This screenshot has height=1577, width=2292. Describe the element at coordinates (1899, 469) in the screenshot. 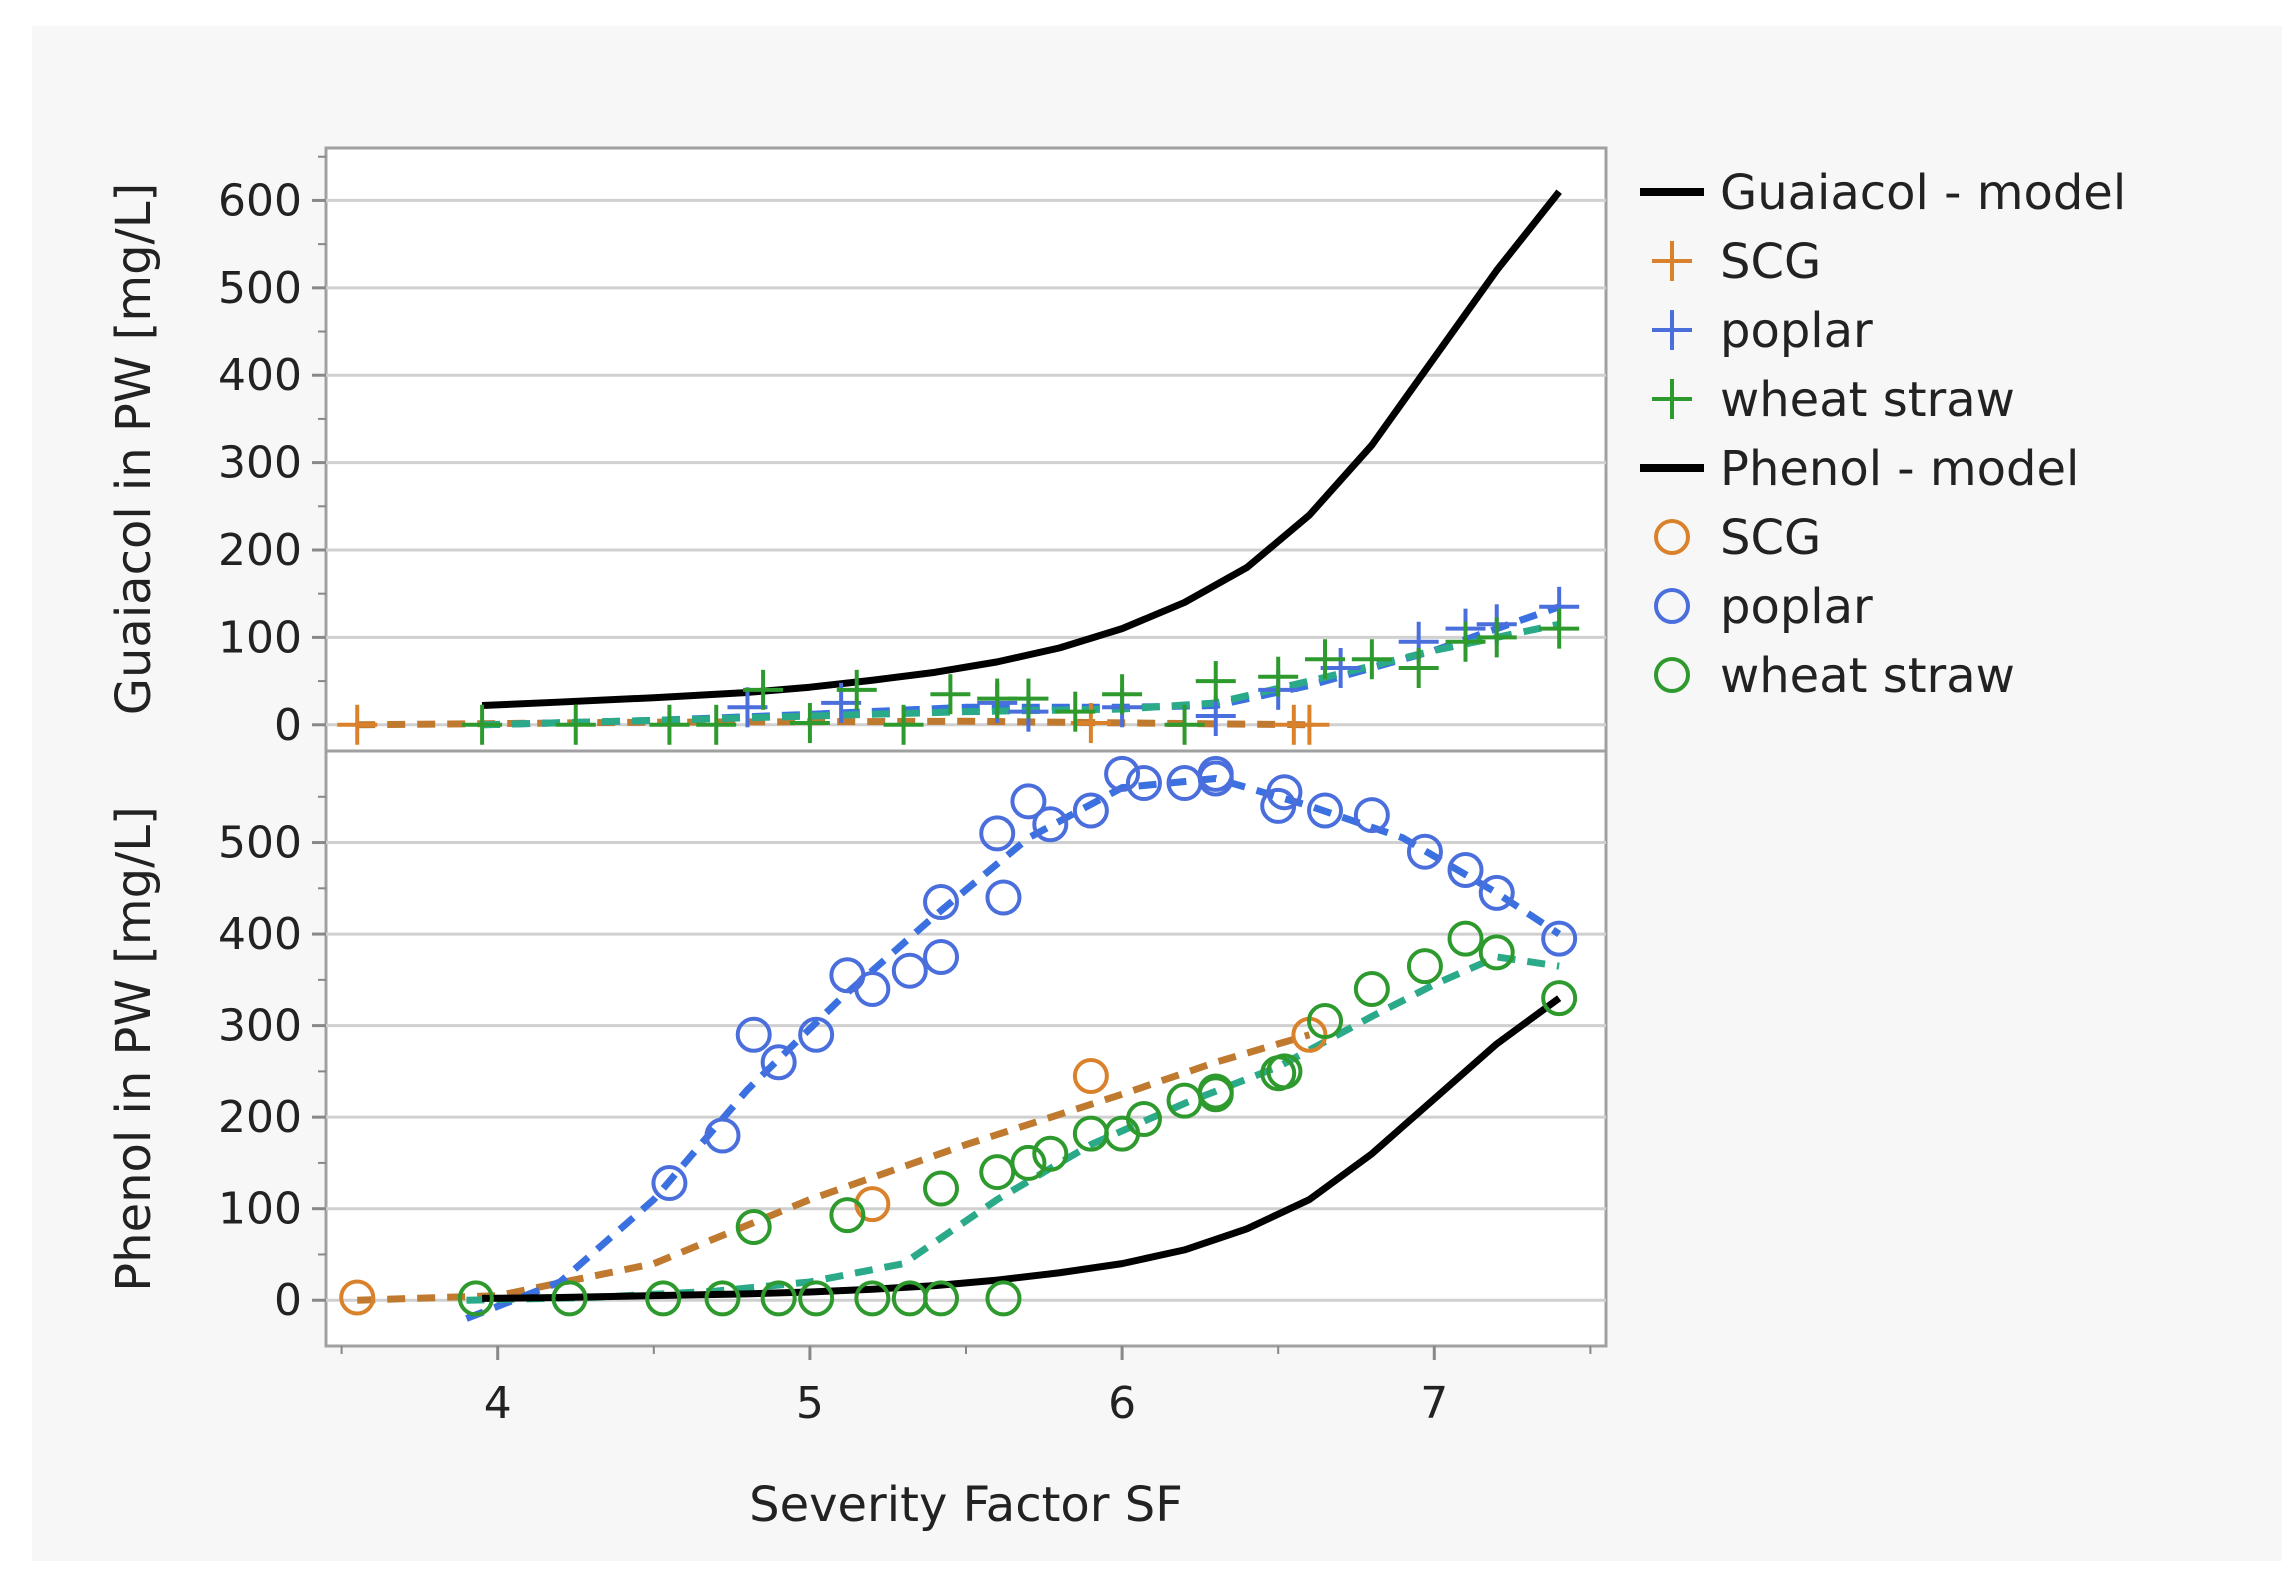

I see `legend-label: Phenol - model` at that location.